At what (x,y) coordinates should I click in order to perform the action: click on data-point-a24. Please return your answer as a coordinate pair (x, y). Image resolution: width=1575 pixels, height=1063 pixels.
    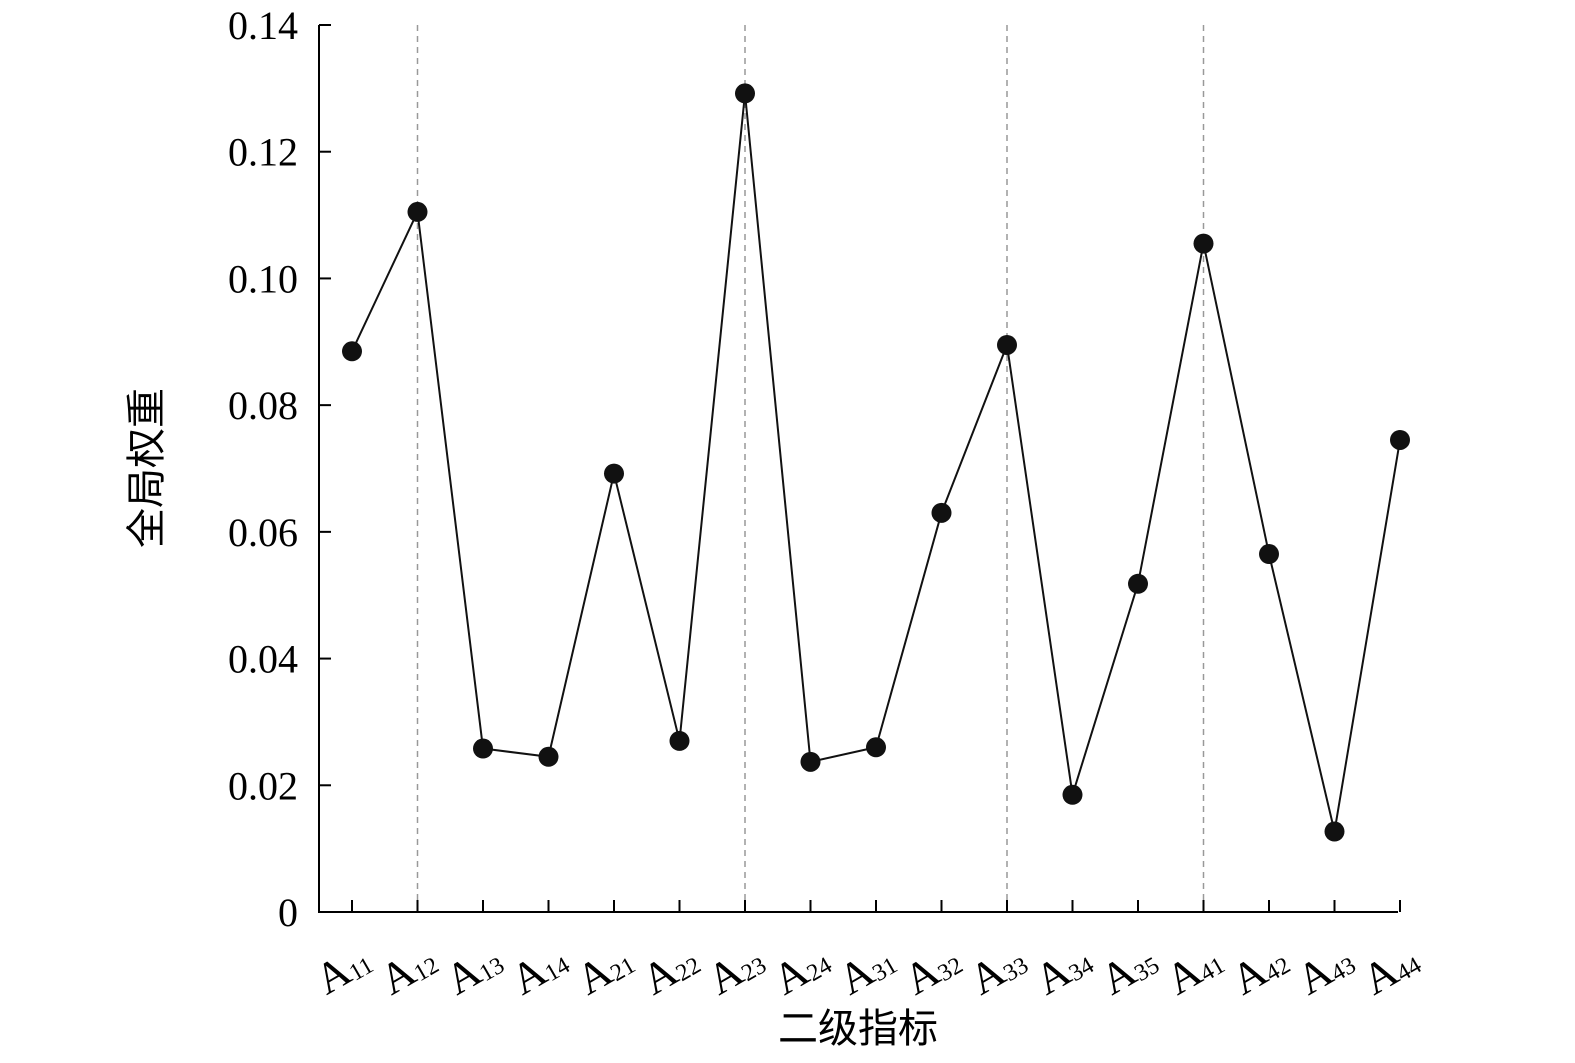
    Looking at the image, I should click on (810, 761).